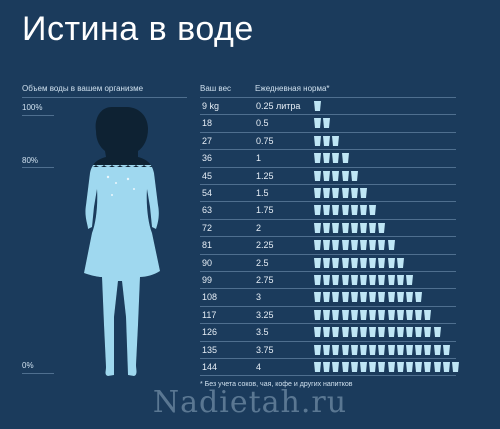 This screenshot has height=429, width=500. Describe the element at coordinates (265, 245) in the screenshot. I see `norm-cell: 2.25` at that location.